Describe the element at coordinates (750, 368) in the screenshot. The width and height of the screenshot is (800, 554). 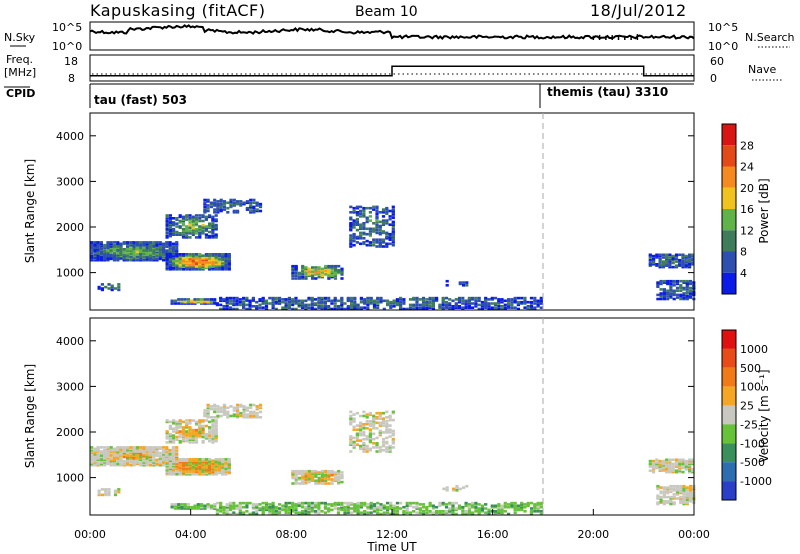
I see `colorbar-tick-label: 500` at that location.